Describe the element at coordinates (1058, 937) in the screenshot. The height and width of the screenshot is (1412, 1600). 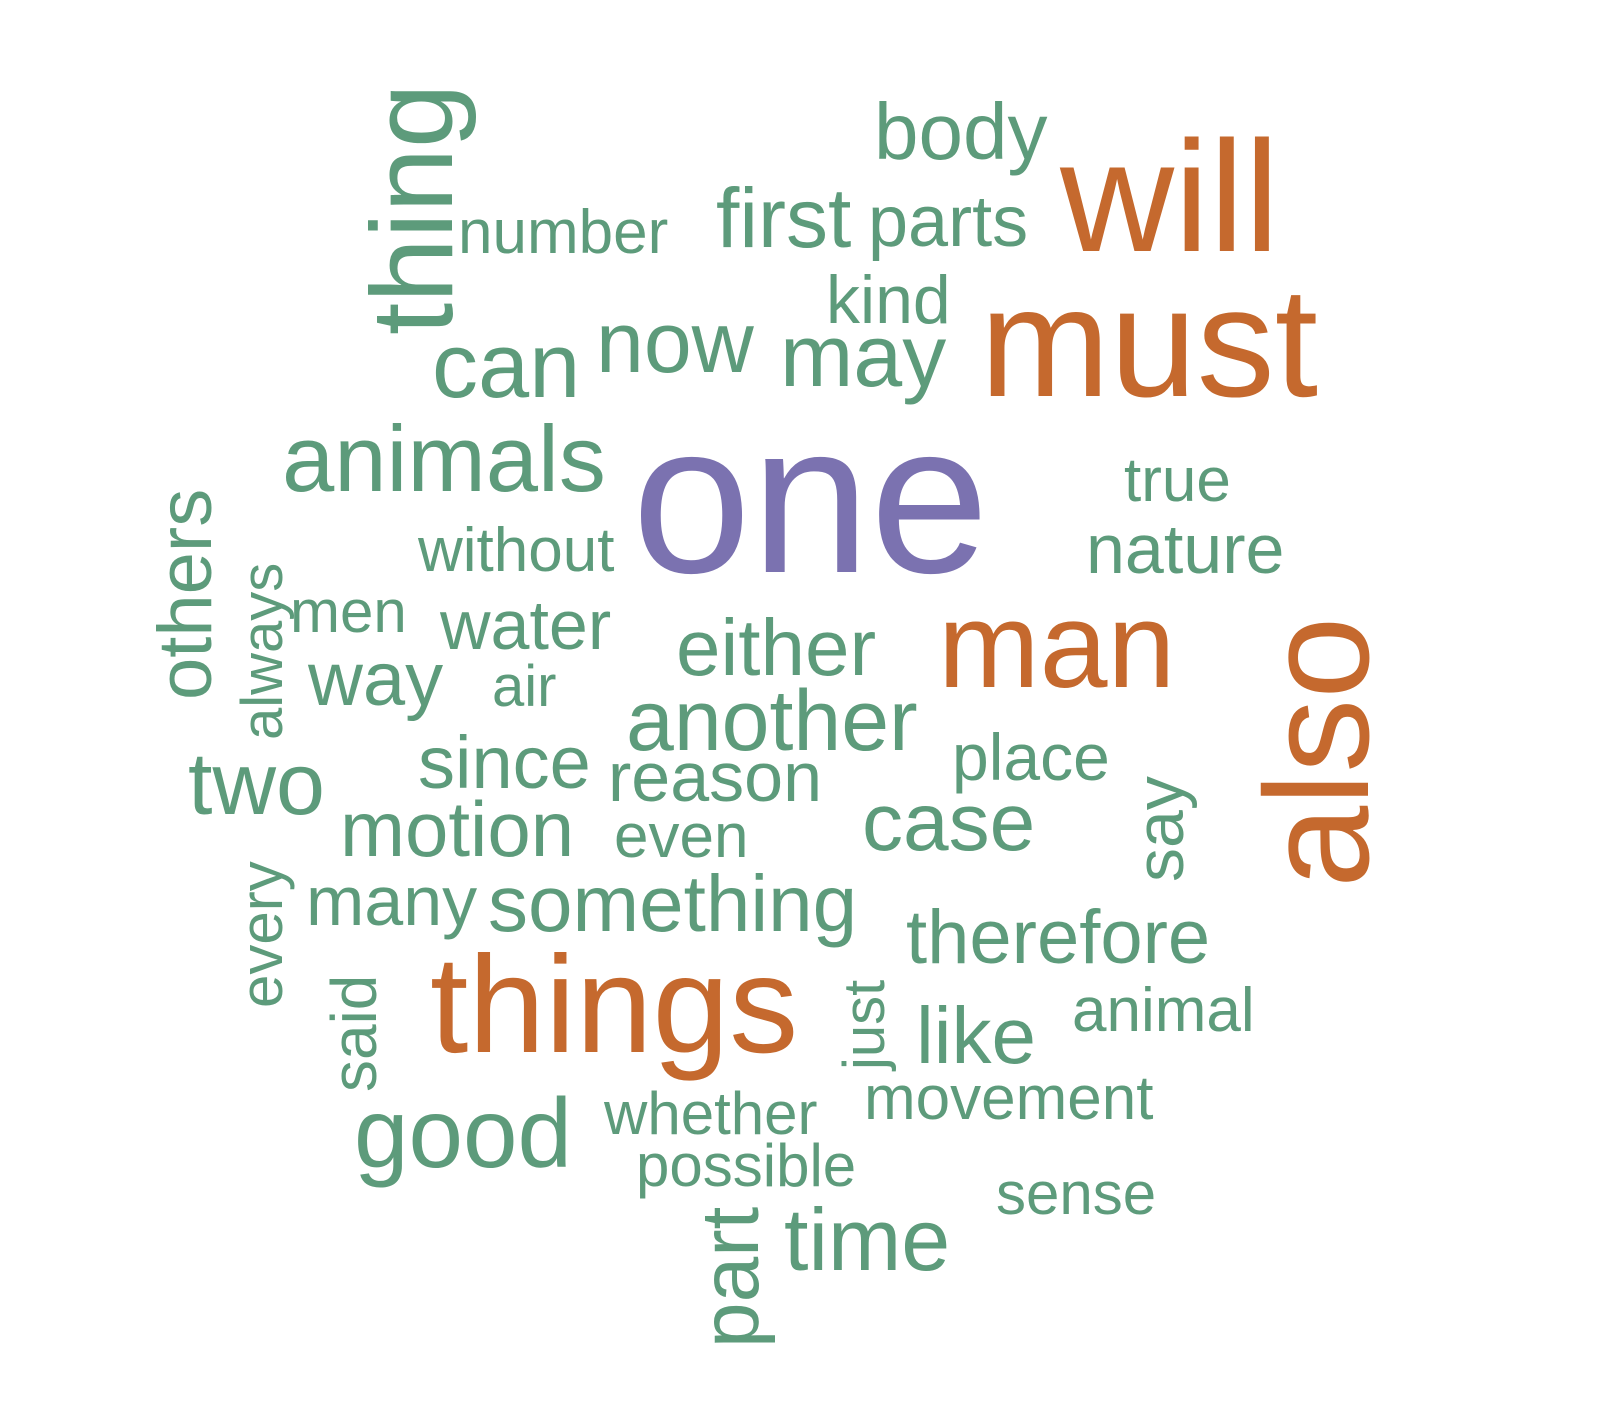
I see `word-therefore: therefore` at that location.